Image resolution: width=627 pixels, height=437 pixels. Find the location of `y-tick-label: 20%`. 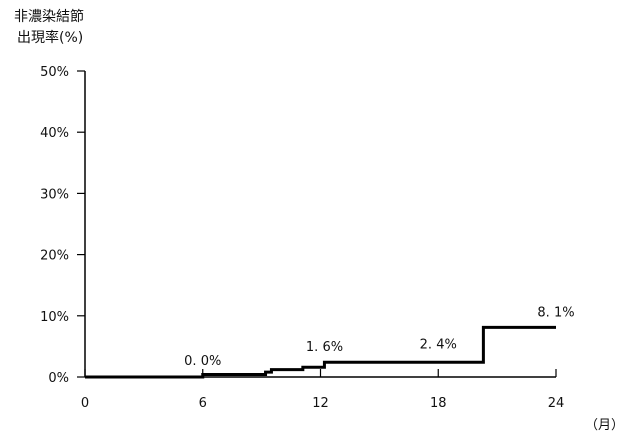

y-tick-label: 20% is located at coordinates (54, 256).